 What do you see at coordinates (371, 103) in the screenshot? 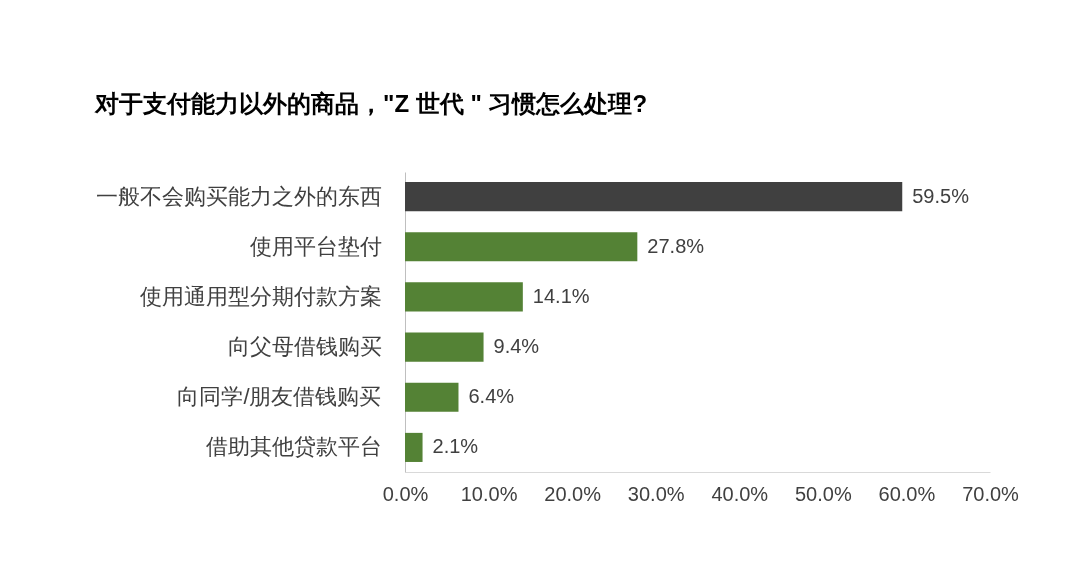
I see `chart-title: 对于支付能力以外的商品，"Z 世代 " 习惯怎么处理?` at bounding box center [371, 103].